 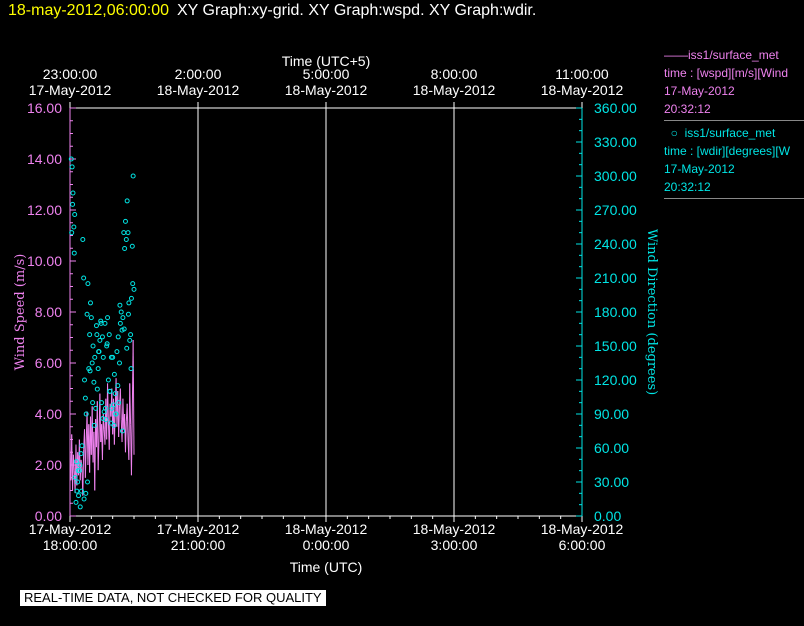 I want to click on wind-direction-series, so click(x=102, y=333).